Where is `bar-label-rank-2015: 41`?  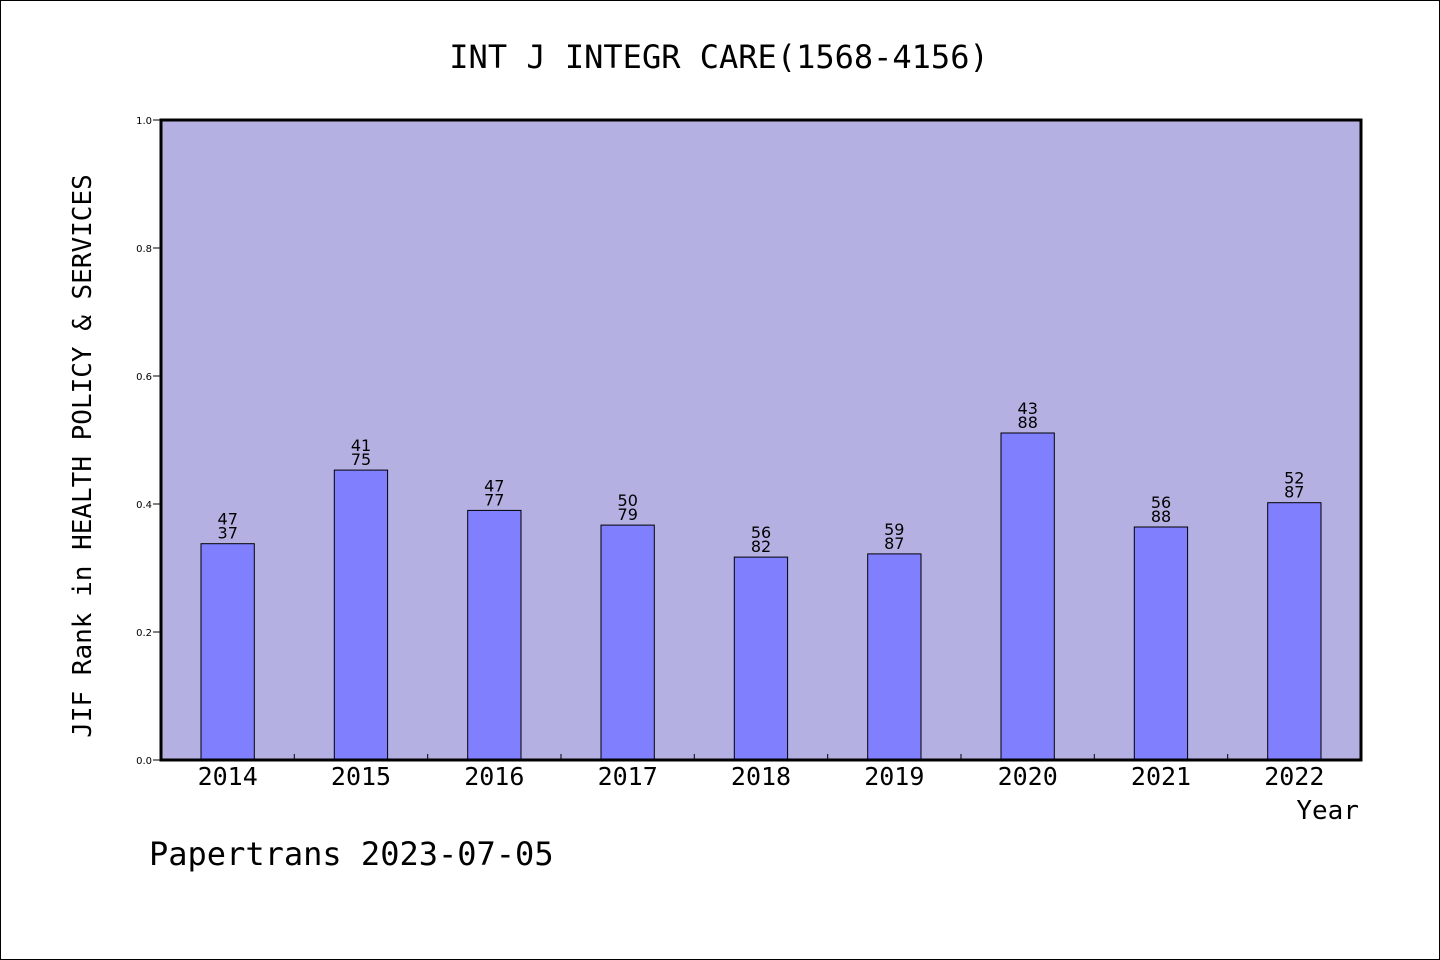
bar-label-rank-2015: 41 is located at coordinates (361, 445).